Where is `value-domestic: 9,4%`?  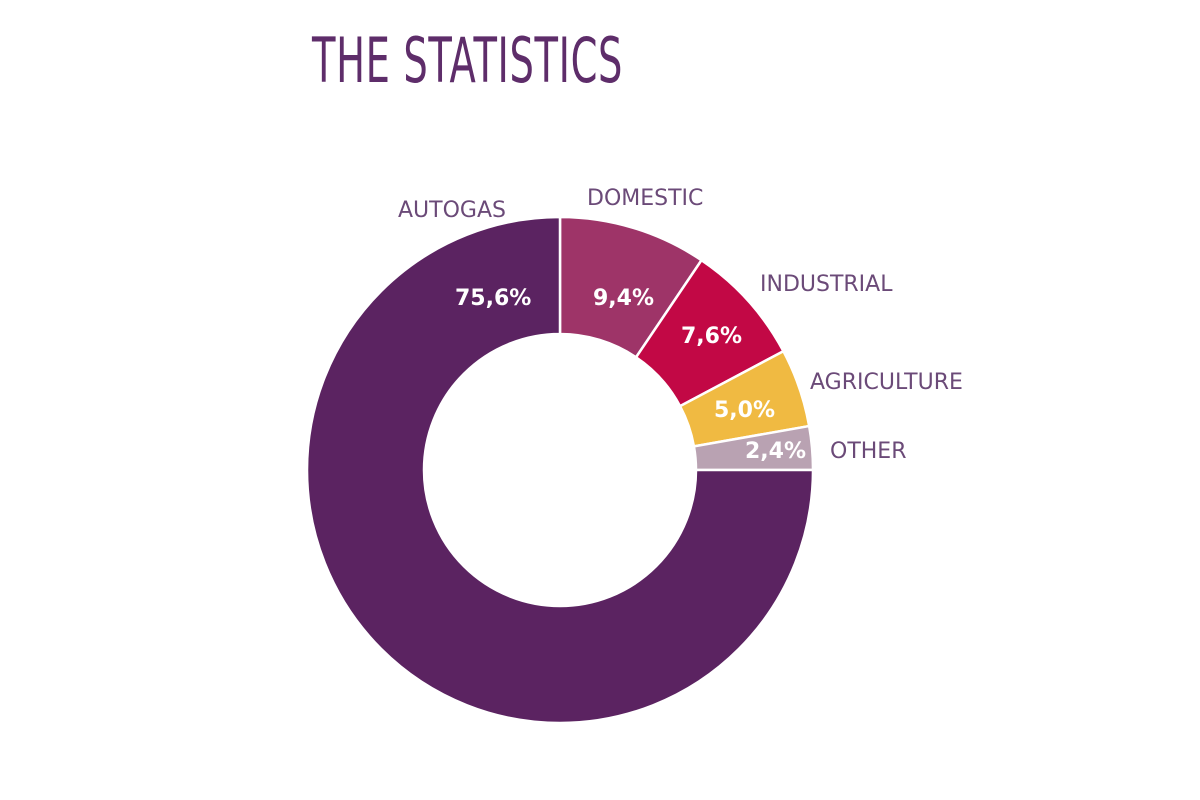 value-domestic: 9,4% is located at coordinates (623, 298).